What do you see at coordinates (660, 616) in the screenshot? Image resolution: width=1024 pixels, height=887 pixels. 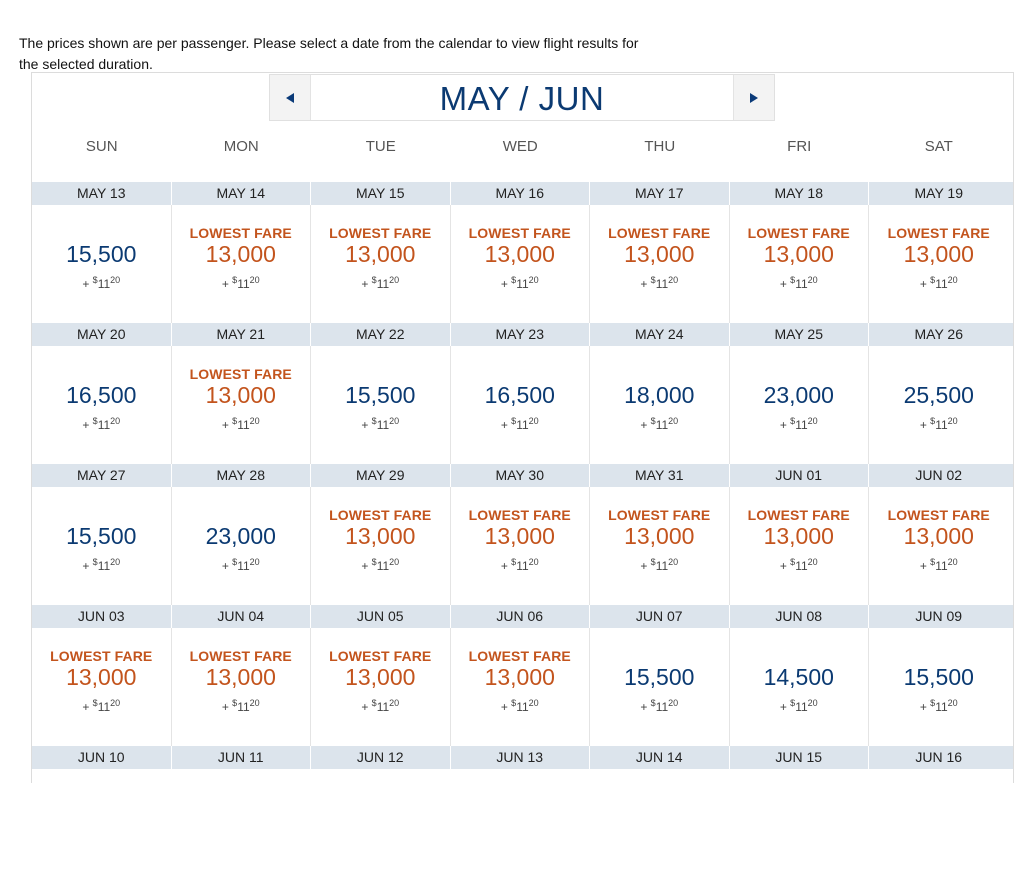 I see `date-label: JUN 07` at bounding box center [660, 616].